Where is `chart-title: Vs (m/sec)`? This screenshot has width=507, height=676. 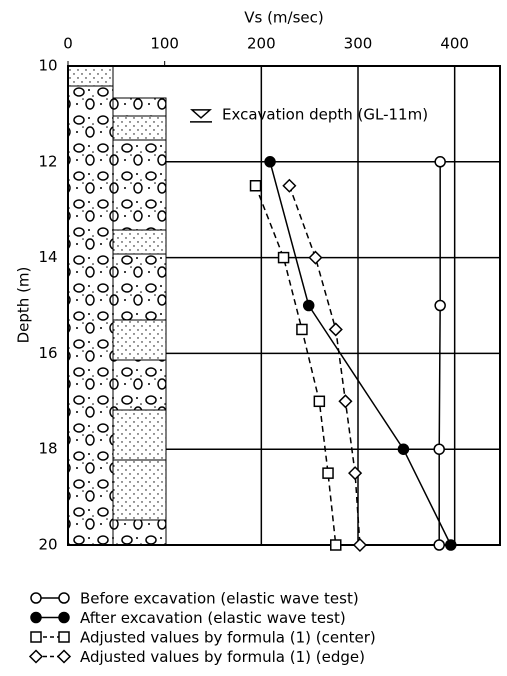
chart-title: Vs (m/sec) is located at coordinates (284, 18).